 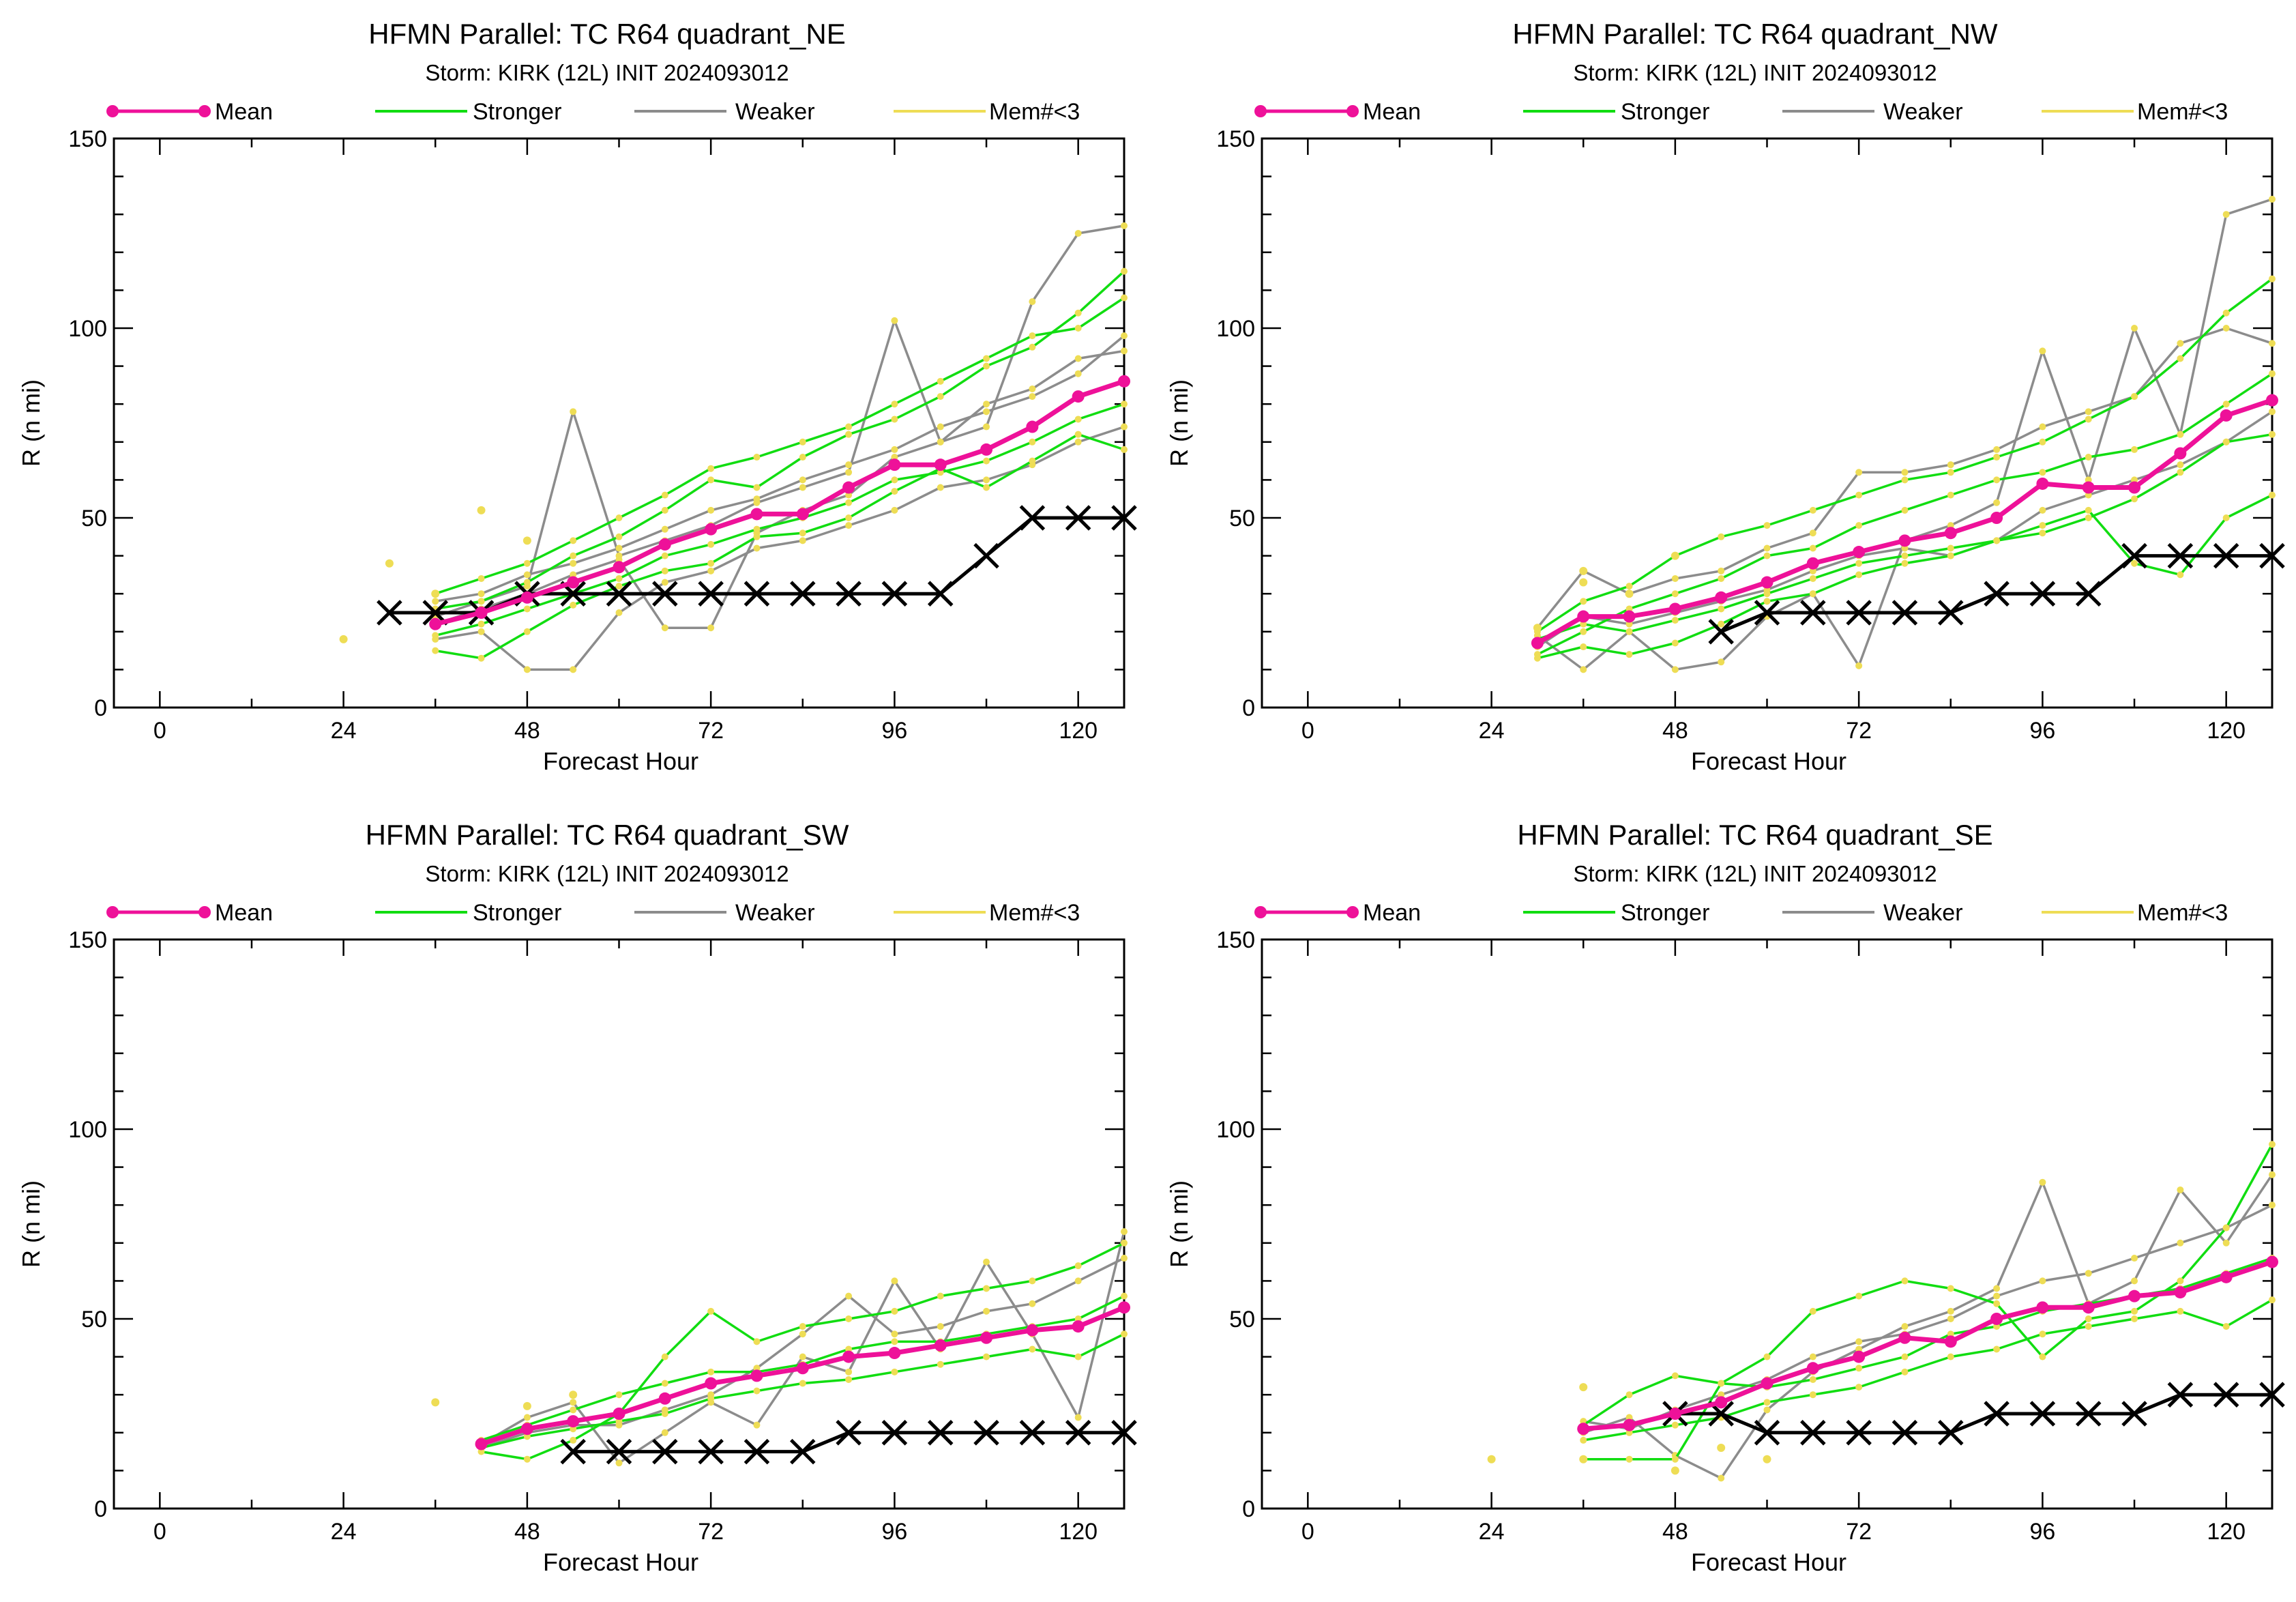 What do you see at coordinates (1675, 731) in the screenshot?
I see `x-tick-label: 48` at bounding box center [1675, 731].